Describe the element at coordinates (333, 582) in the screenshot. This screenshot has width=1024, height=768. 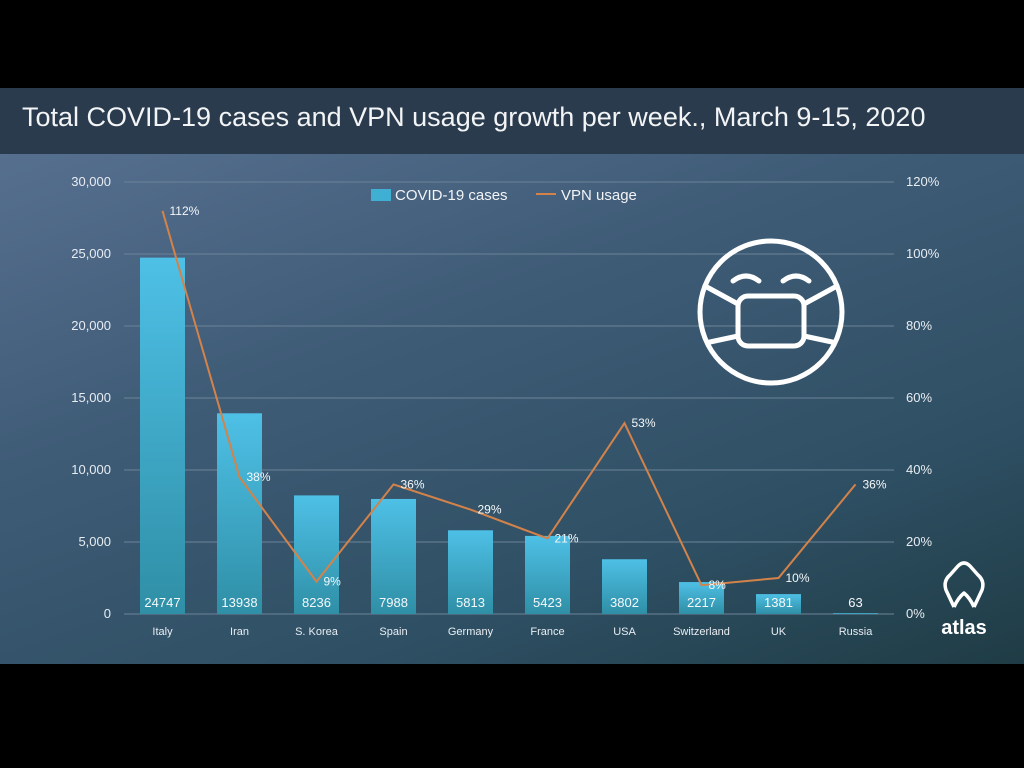
I see `line-value-label: 9%` at that location.